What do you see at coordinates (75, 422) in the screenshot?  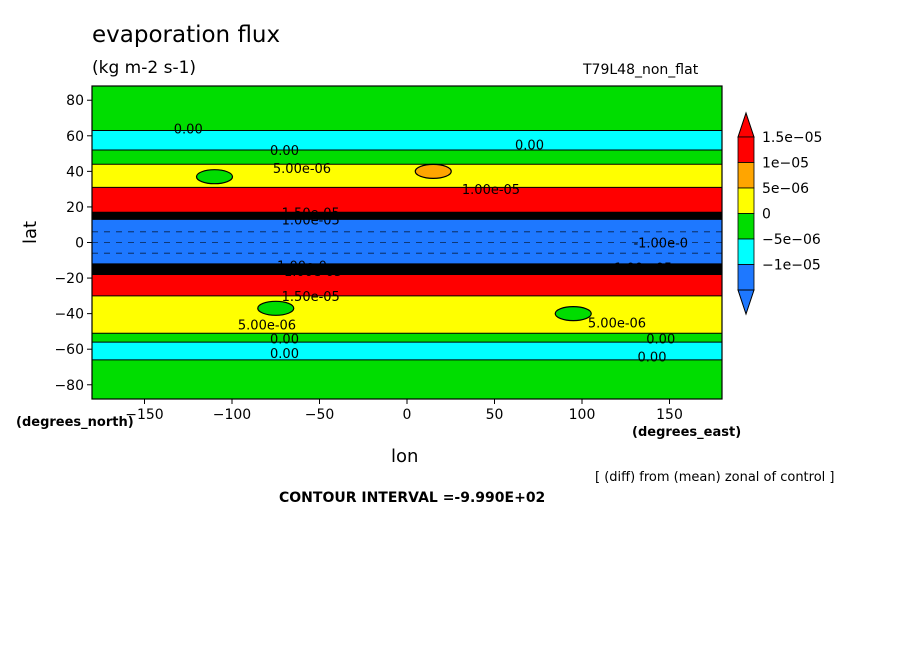 I see `y-axis-unit: (degrees_north)` at bounding box center [75, 422].